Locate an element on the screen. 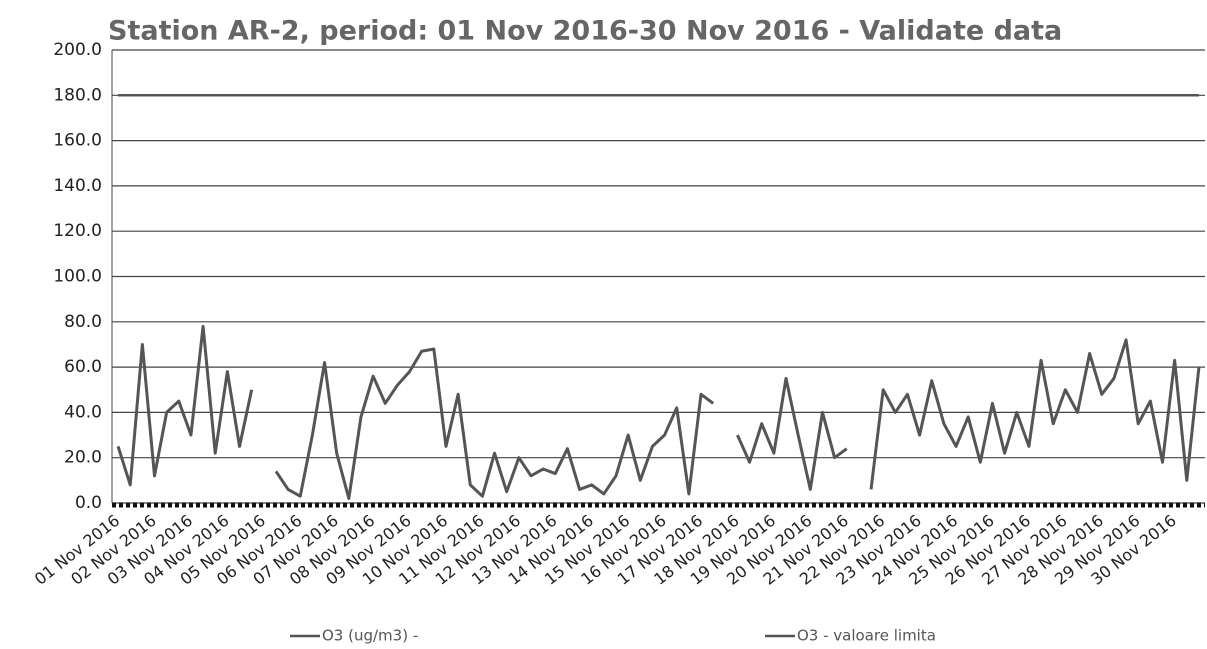 The width and height of the screenshot is (1207, 649). y-tick-label: 120.0 is located at coordinates (77, 231).